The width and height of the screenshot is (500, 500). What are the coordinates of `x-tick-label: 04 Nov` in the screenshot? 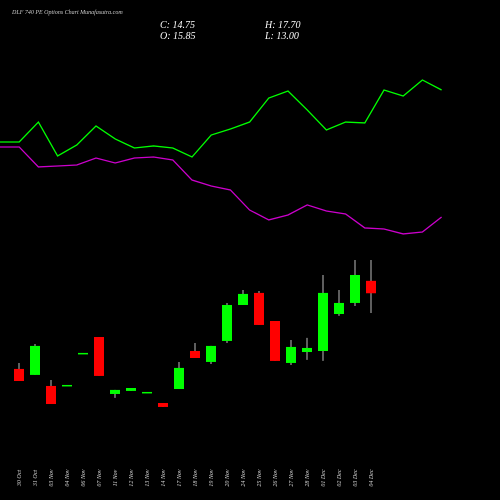 It's located at (67, 478).